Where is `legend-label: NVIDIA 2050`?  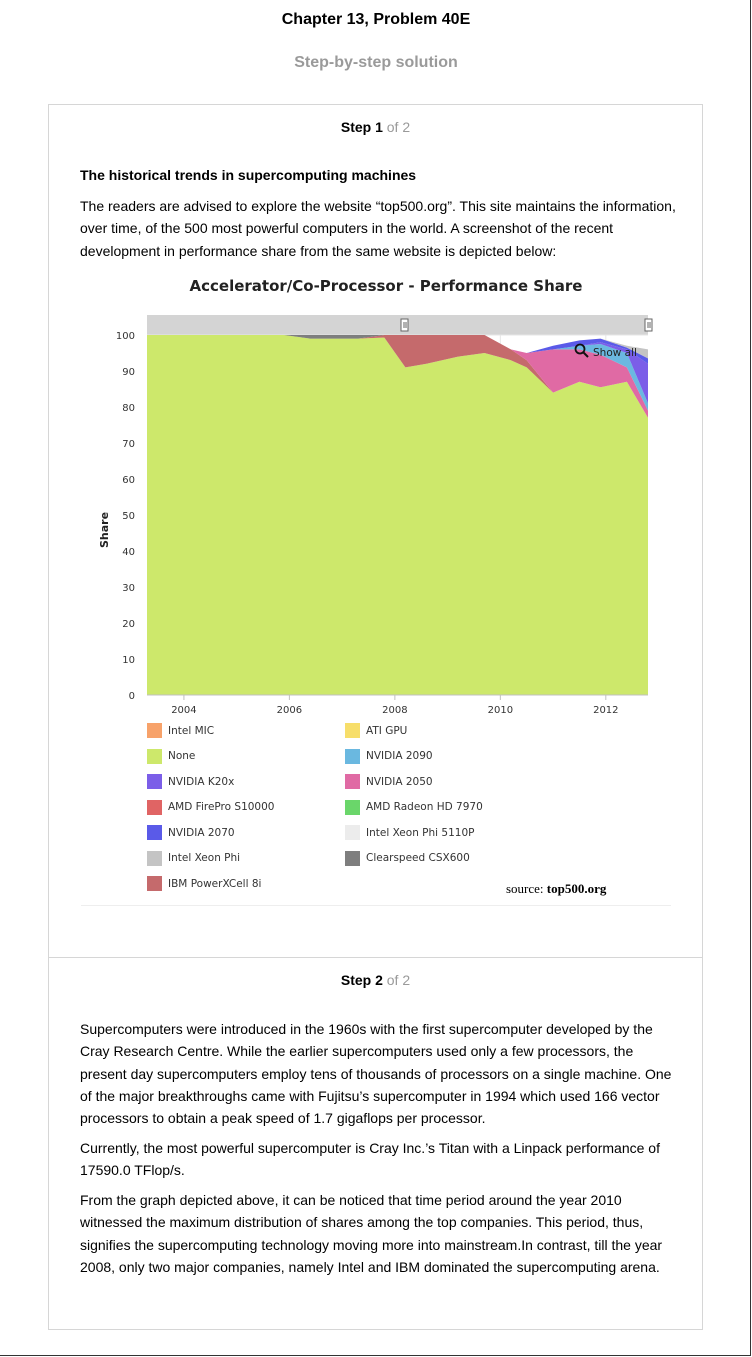
legend-label: NVIDIA 2050 is located at coordinates (399, 781).